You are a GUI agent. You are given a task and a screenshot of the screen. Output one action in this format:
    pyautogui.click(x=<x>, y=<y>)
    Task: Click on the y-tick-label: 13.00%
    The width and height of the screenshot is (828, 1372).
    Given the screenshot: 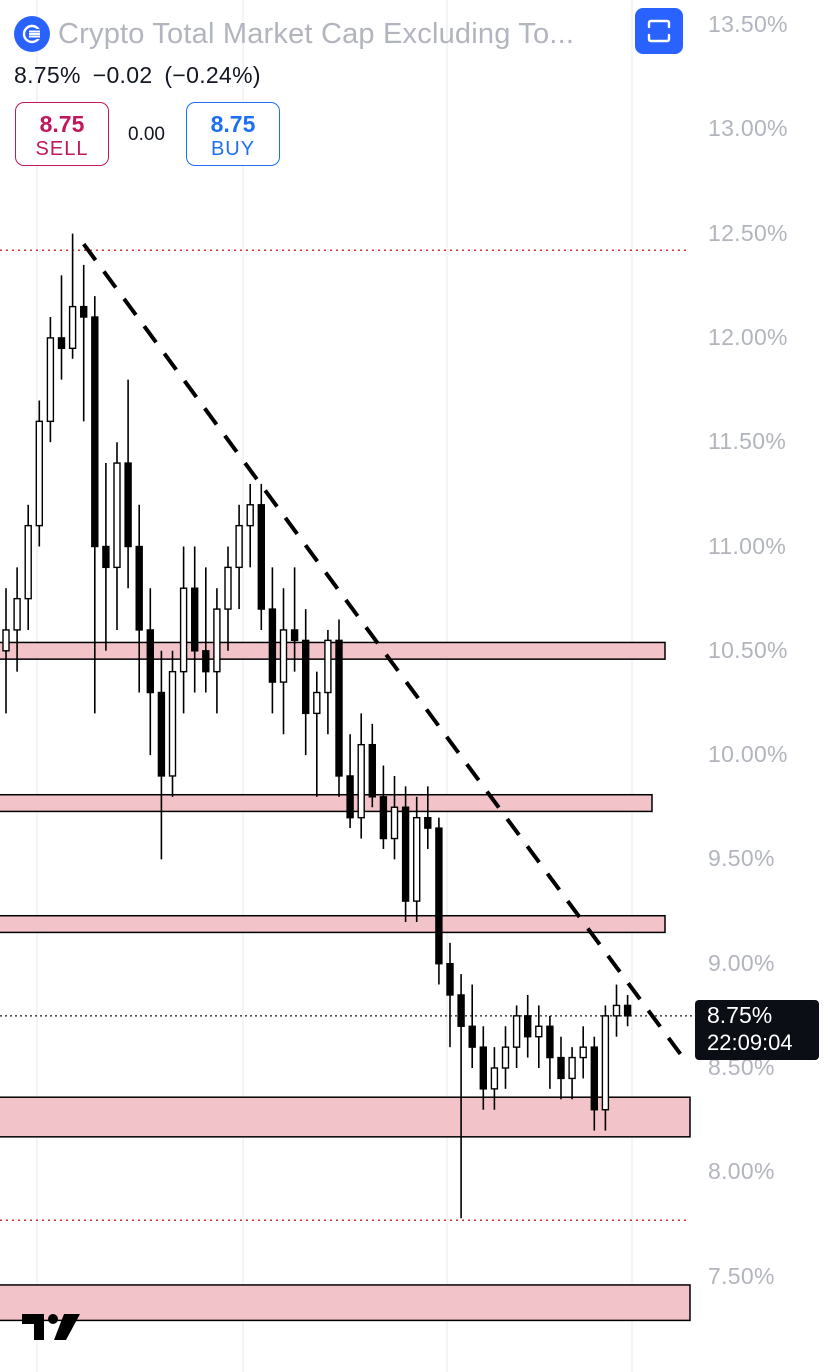 What is the action you would take?
    pyautogui.click(x=748, y=128)
    